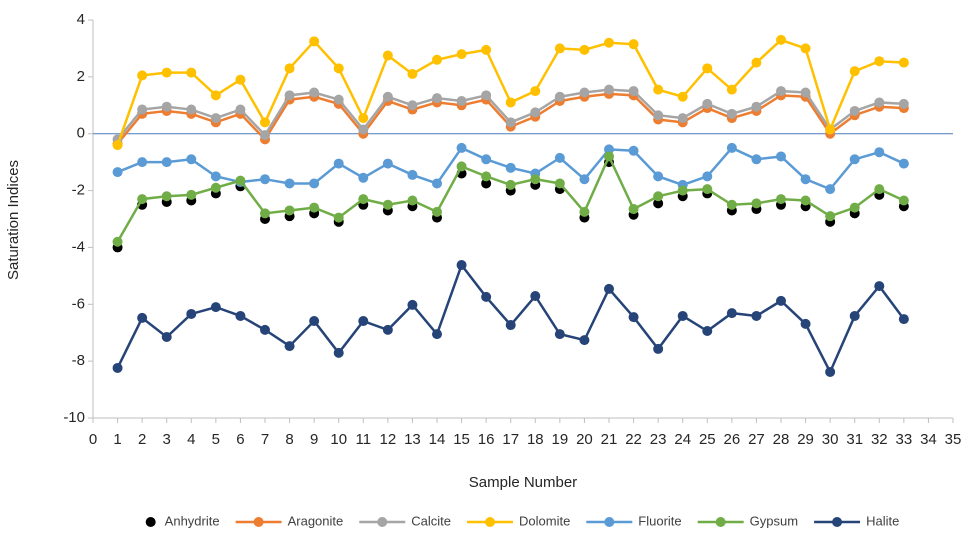 This screenshot has width=976, height=533. I want to click on legend-label: Gypsum, so click(774, 520).